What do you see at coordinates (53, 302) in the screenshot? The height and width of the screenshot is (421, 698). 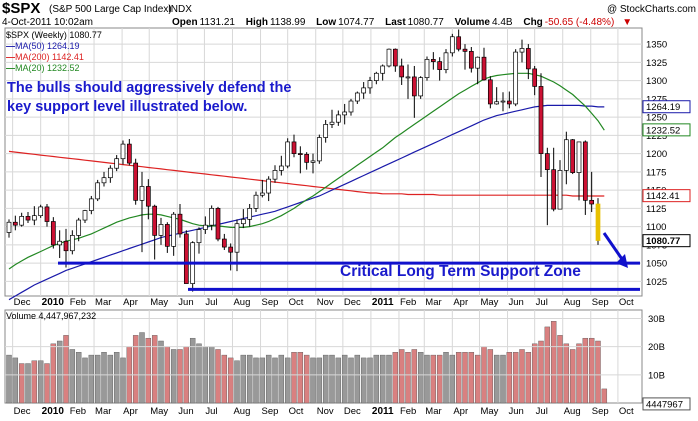 I see `price-x-tick-label: 2010` at bounding box center [53, 302].